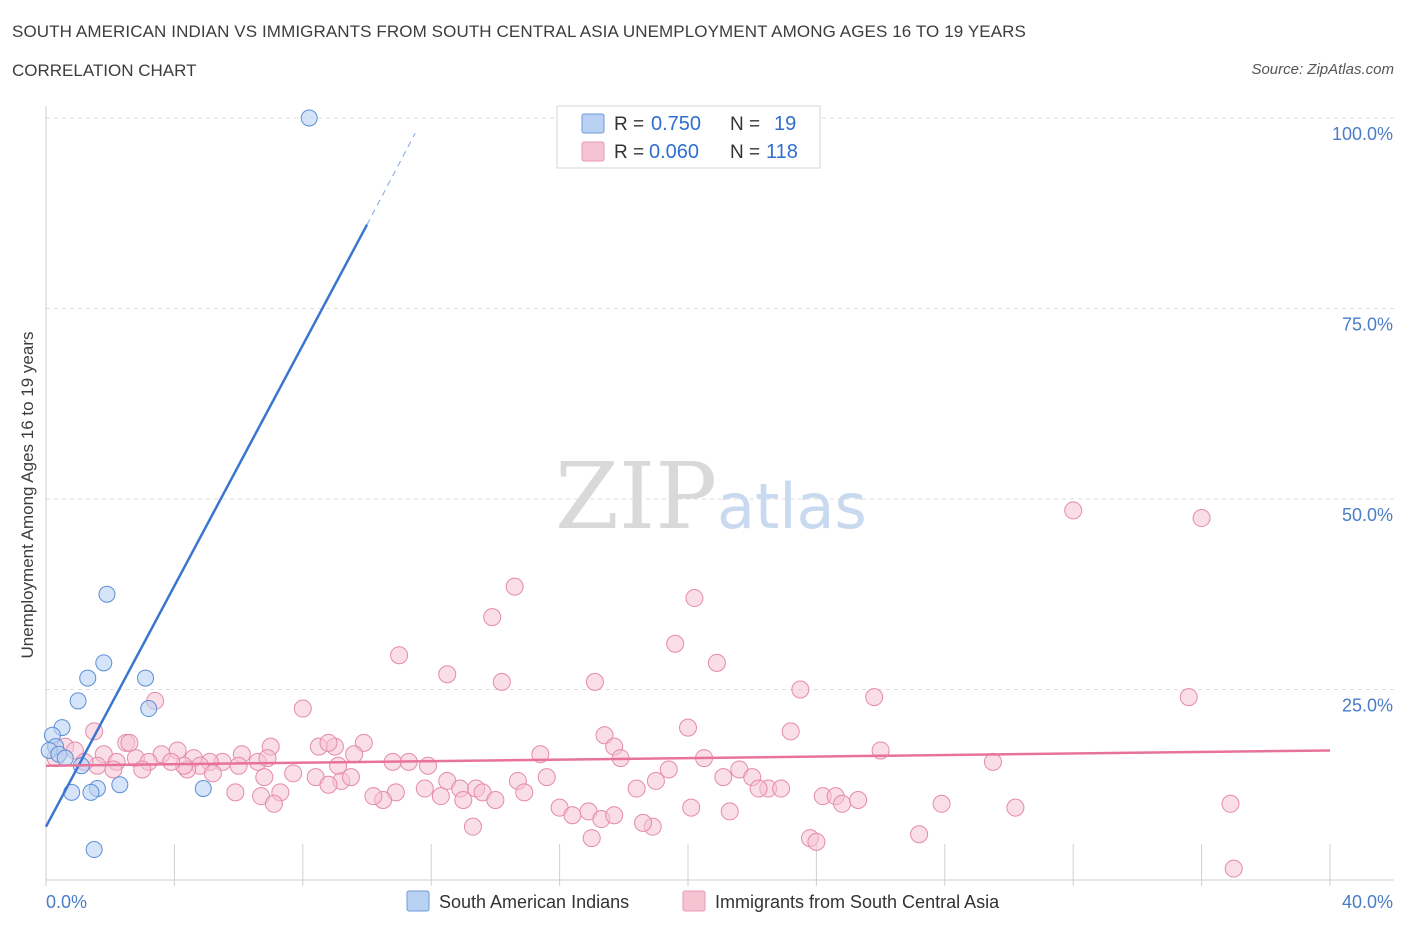 The height and width of the screenshot is (930, 1406). Describe the element at coordinates (593, 123) in the screenshot. I see `legend-swatch-blue` at that location.